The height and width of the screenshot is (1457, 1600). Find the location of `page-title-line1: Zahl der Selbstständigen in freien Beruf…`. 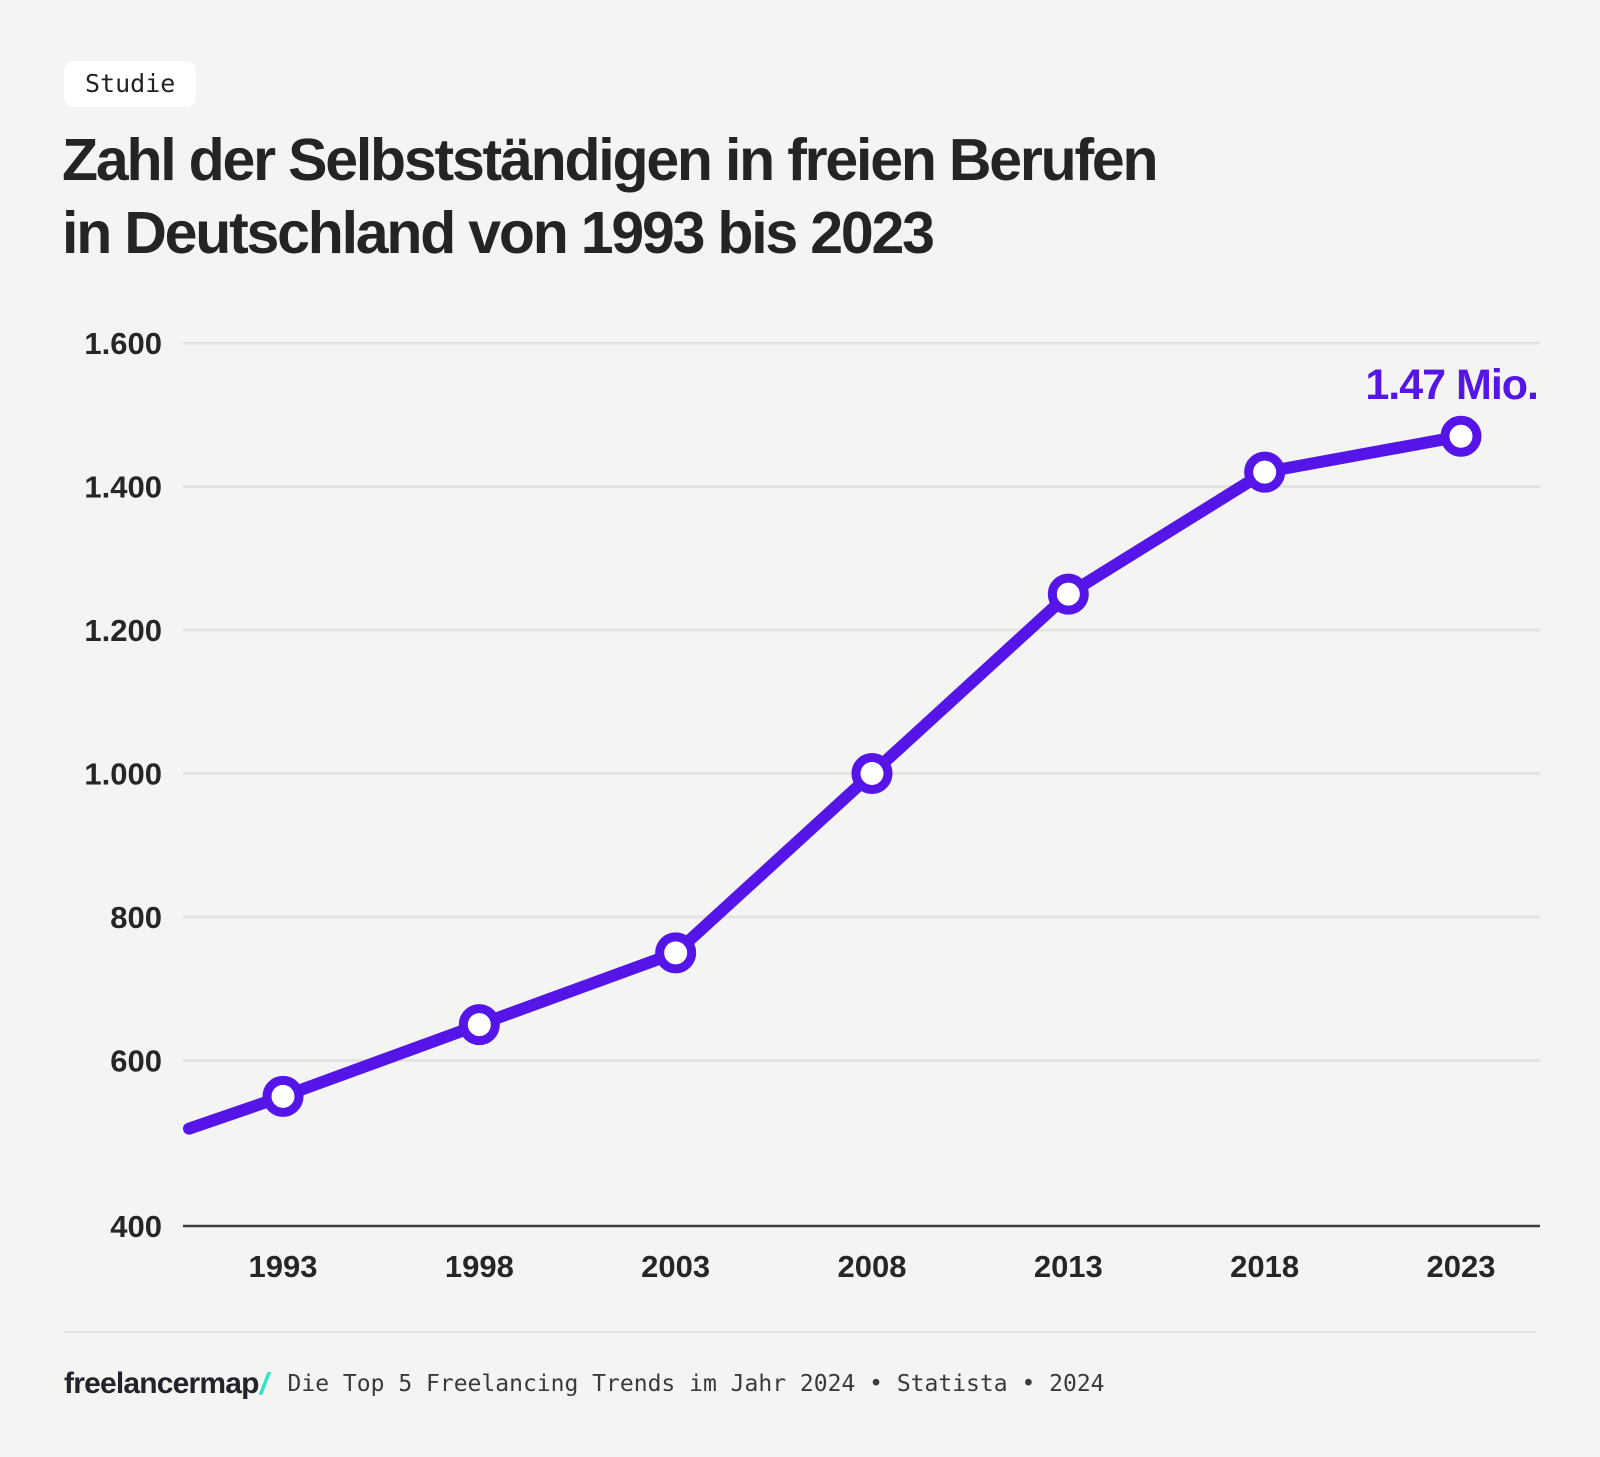

page-title-line1: Zahl der Selbstständigen in freien Beruf… is located at coordinates (610, 160).